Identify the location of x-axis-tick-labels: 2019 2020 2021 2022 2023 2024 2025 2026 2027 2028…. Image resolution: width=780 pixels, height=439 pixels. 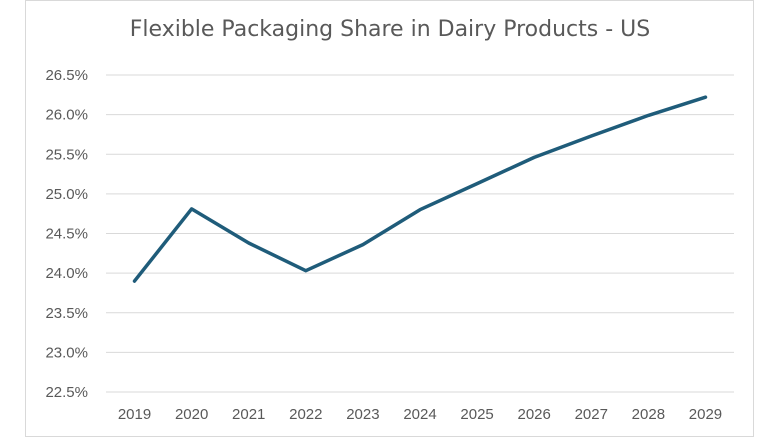
(420, 414).